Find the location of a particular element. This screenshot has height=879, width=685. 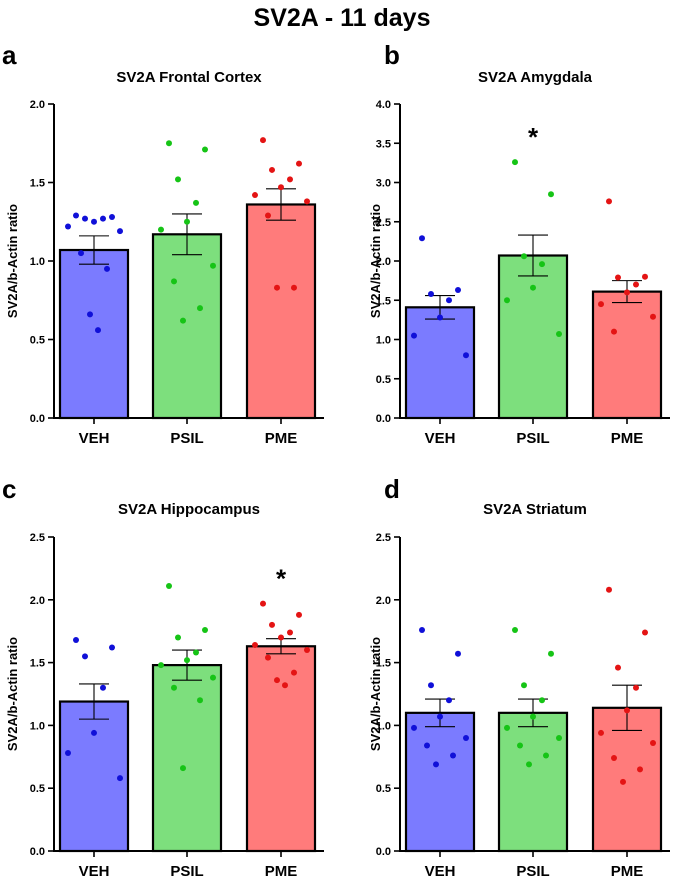

panel-title: SV2A Hippocampus is located at coordinates (189, 509).